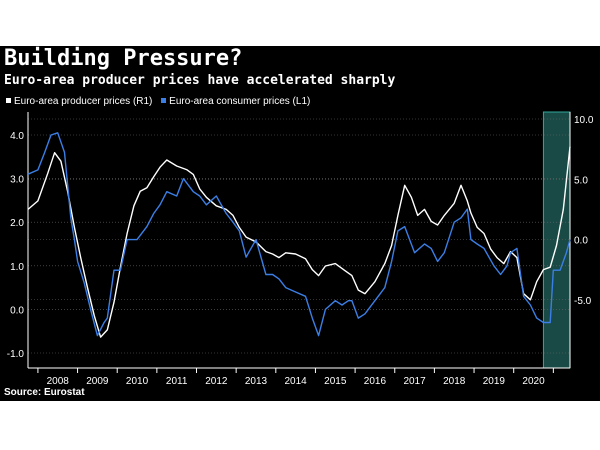 This screenshot has height=450, width=600. Describe the element at coordinates (83, 101) in the screenshot. I see `legend-label-producer: Euro-area producer prices (R1)` at that location.